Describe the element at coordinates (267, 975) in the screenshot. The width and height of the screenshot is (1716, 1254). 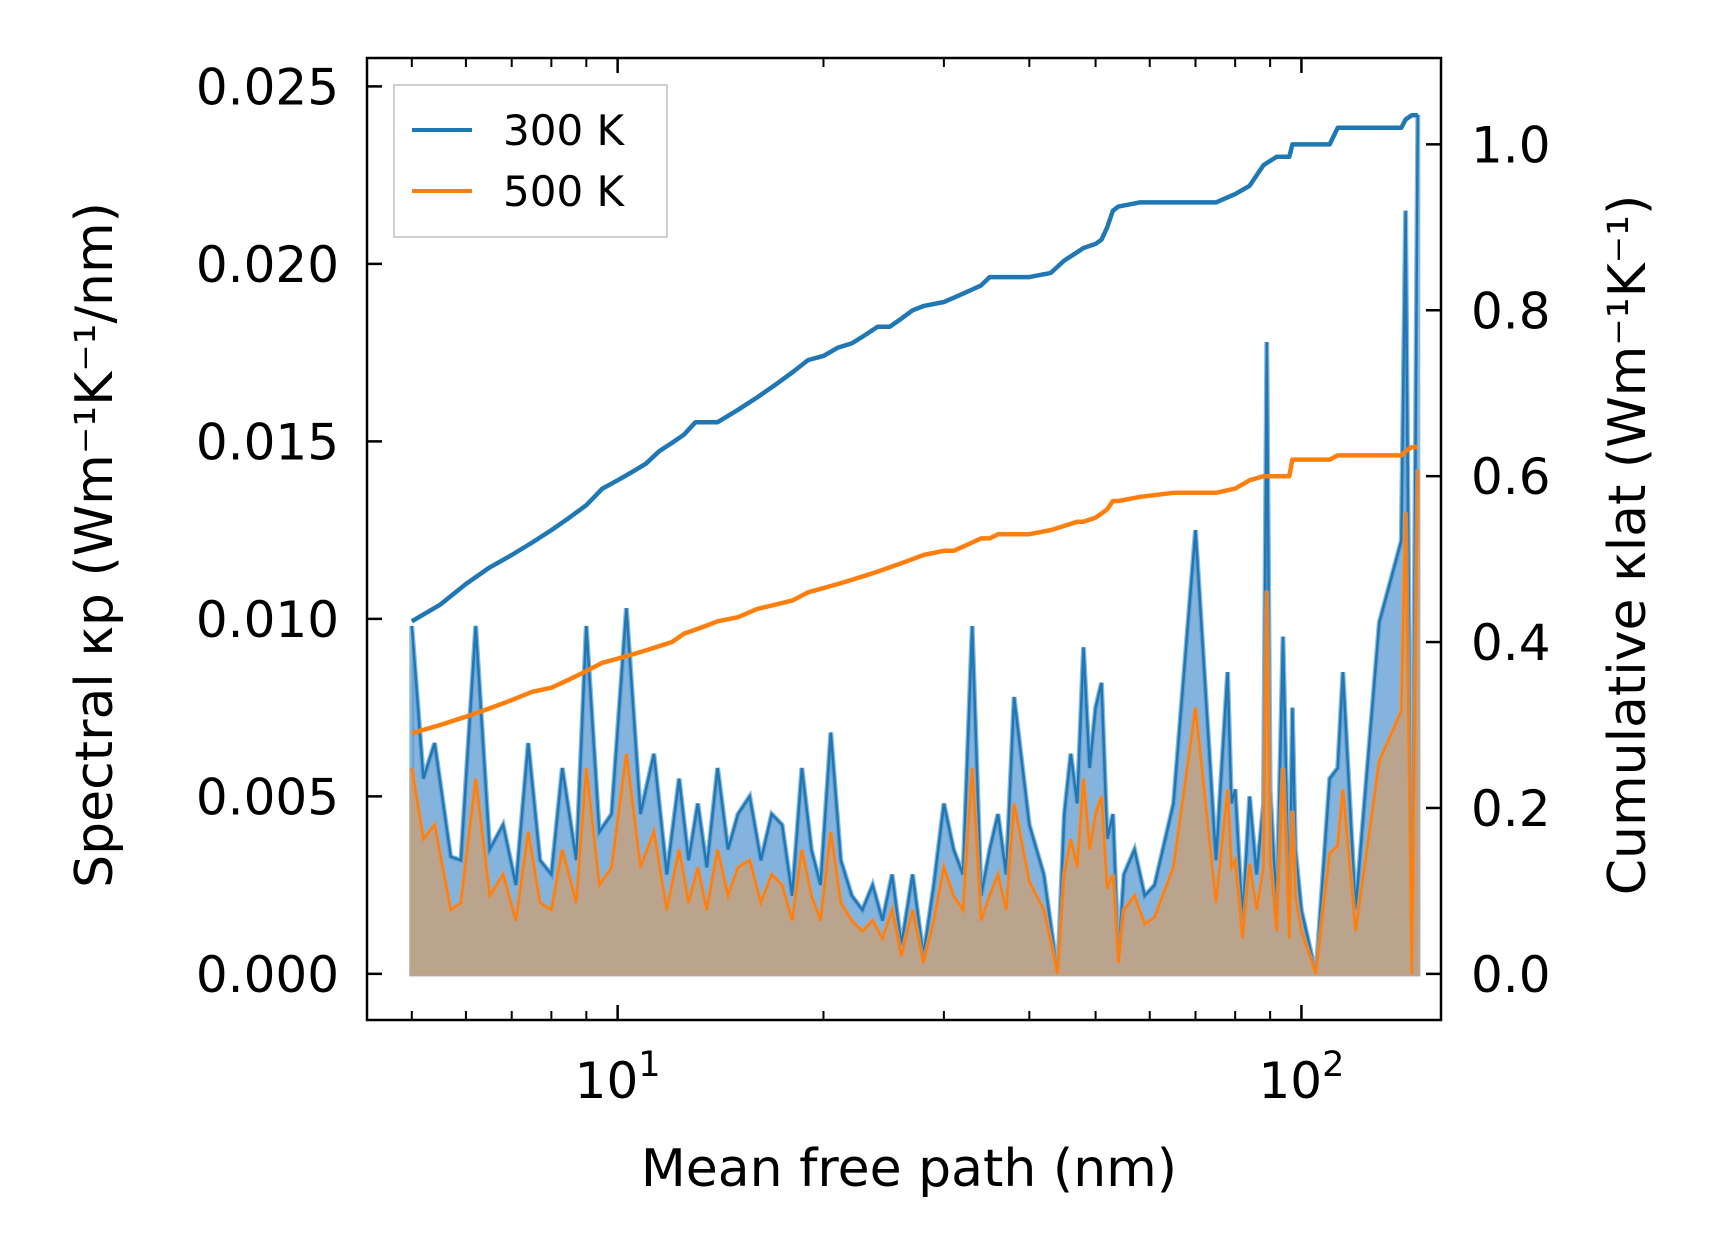
I see `y-left-tick-label: 0.000` at that location.